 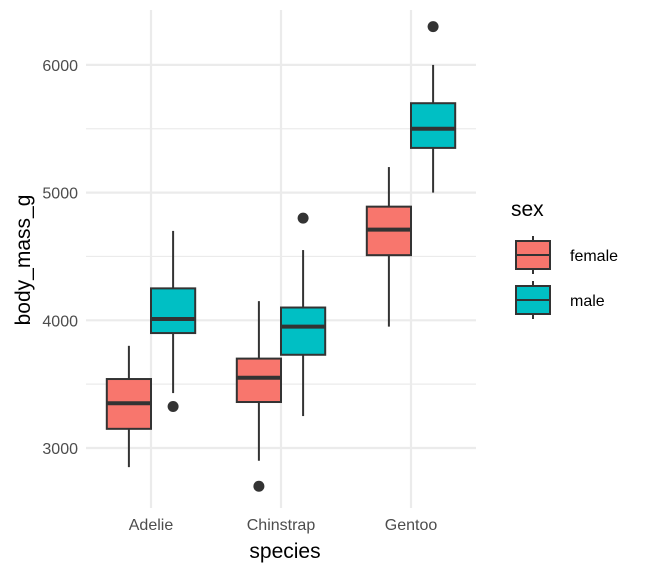 I want to click on x-axis-title: species, so click(x=284, y=551).